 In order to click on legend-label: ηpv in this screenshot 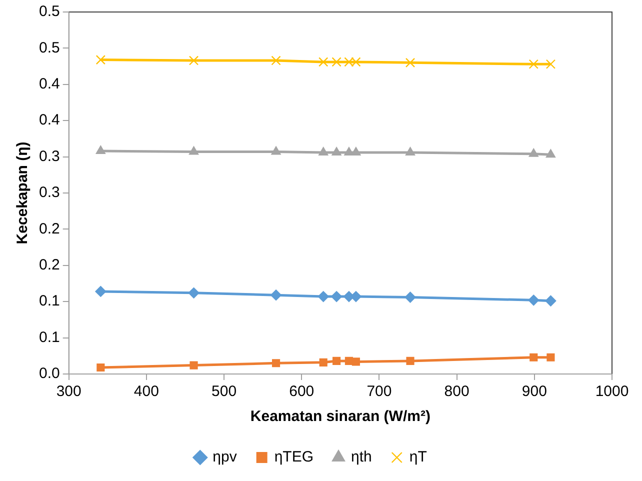, I will do `click(225, 457)`.